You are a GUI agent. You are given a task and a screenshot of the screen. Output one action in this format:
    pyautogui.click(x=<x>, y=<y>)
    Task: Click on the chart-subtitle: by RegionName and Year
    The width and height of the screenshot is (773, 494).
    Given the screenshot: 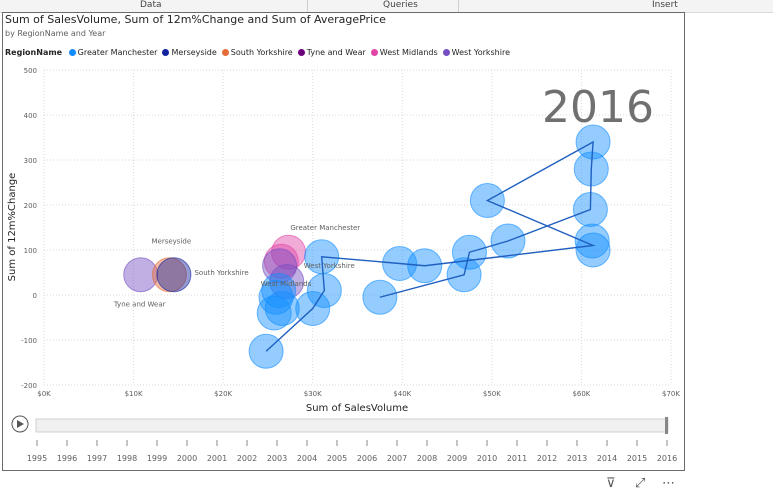 What is the action you would take?
    pyautogui.click(x=55, y=33)
    